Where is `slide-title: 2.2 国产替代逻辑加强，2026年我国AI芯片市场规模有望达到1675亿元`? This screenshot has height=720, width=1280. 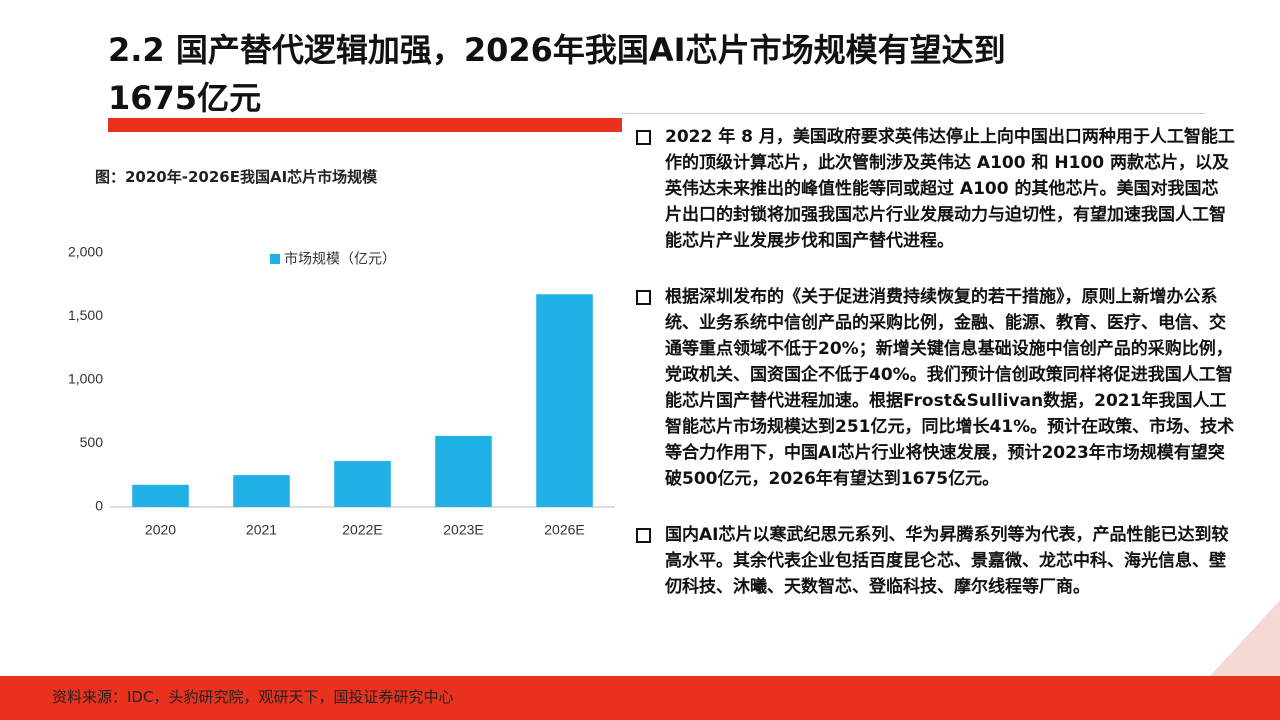
slide-title: 2.2 国产替代逻辑加强，2026年我国AI芯片市场规模有望达到1675亿元 is located at coordinates (557, 74).